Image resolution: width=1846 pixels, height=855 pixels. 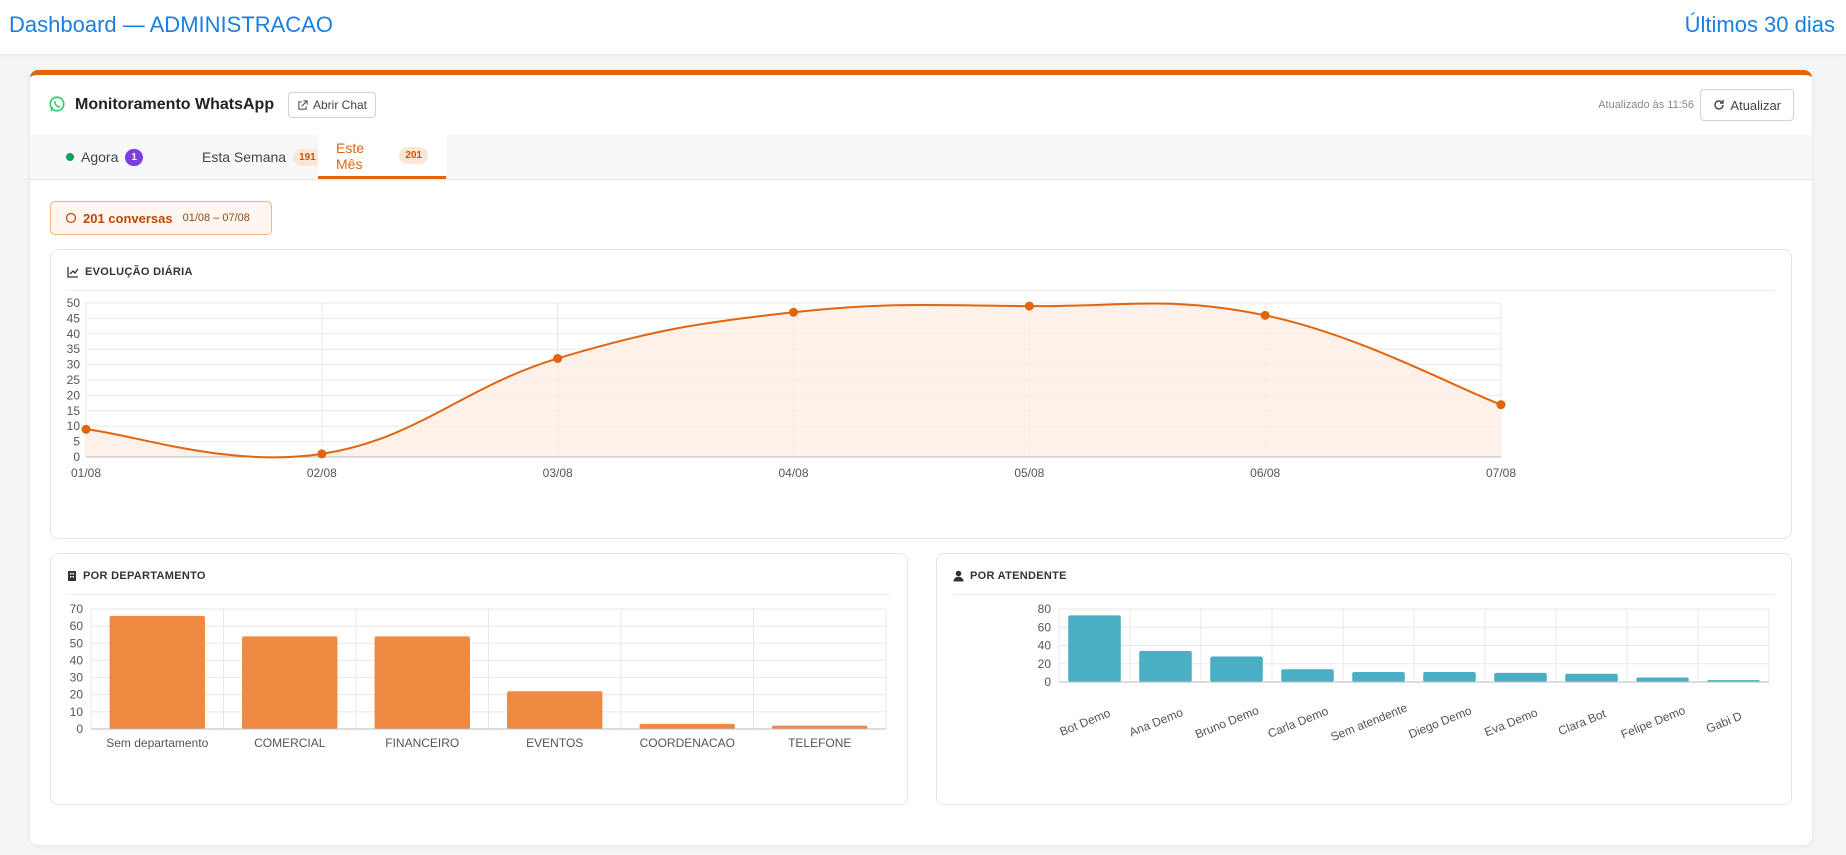 I want to click on x-tick-label: Sem departamento, so click(x=157, y=743).